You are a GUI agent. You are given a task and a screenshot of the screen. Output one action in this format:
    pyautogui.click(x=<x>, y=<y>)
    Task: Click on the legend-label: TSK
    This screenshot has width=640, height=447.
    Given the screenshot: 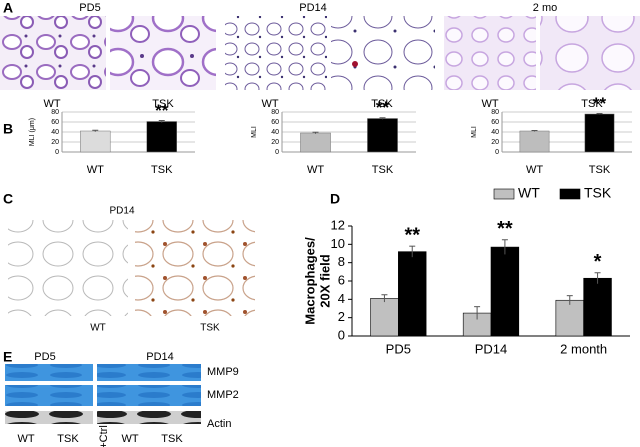 What is the action you would take?
    pyautogui.click(x=598, y=193)
    